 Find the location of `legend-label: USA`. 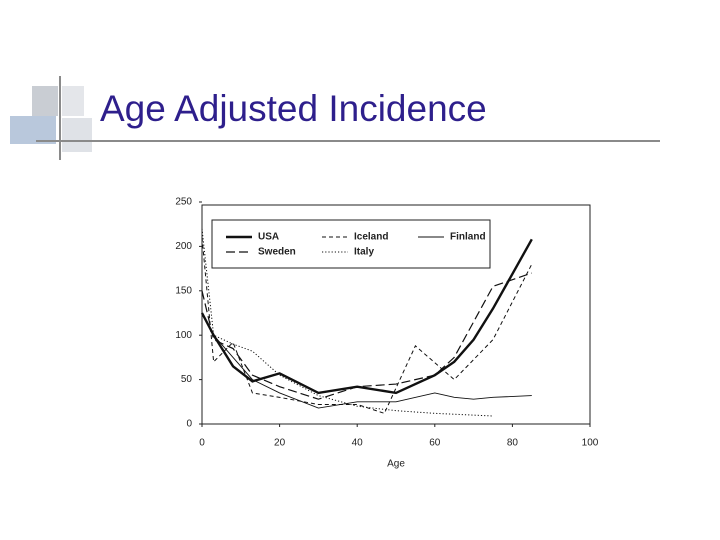

legend-label: USA is located at coordinates (268, 237).